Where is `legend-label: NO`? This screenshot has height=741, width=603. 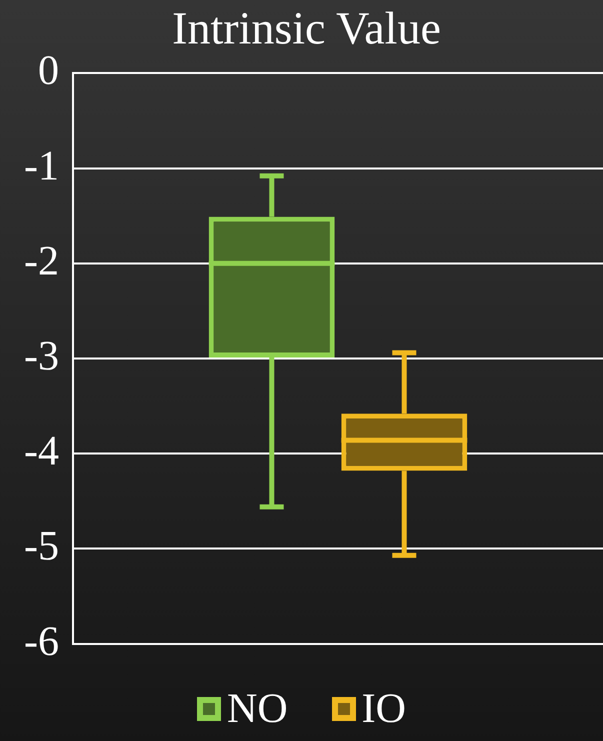 legend-label: NO is located at coordinates (257, 709).